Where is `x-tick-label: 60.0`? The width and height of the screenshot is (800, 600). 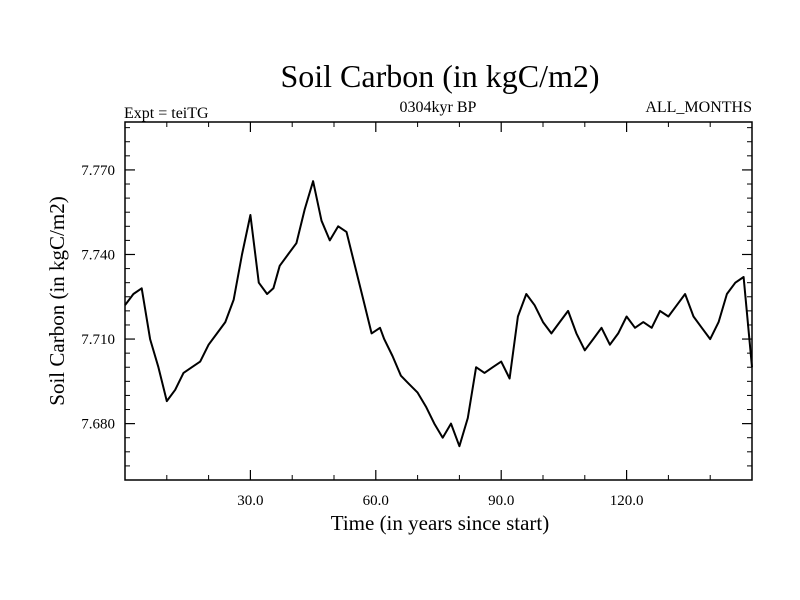
x-tick-label: 60.0 is located at coordinates (376, 501).